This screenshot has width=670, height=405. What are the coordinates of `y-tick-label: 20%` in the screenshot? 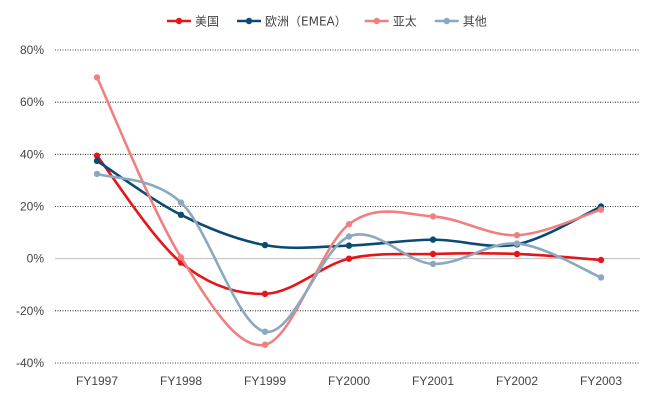 It's located at (32, 207).